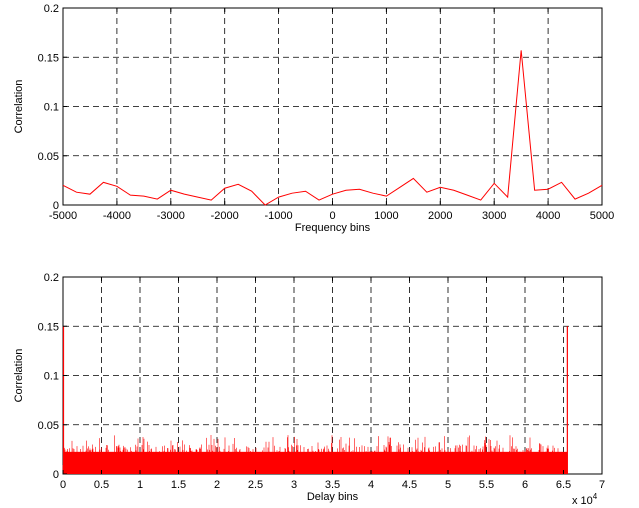  I want to click on x-tick-label: 1, so click(140, 485).